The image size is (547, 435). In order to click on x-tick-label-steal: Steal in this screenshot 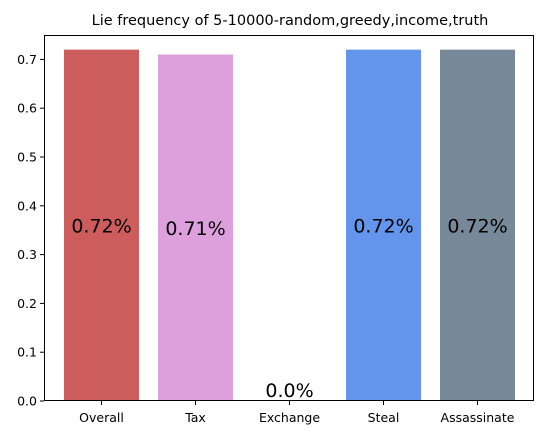, I will do `click(384, 417)`.